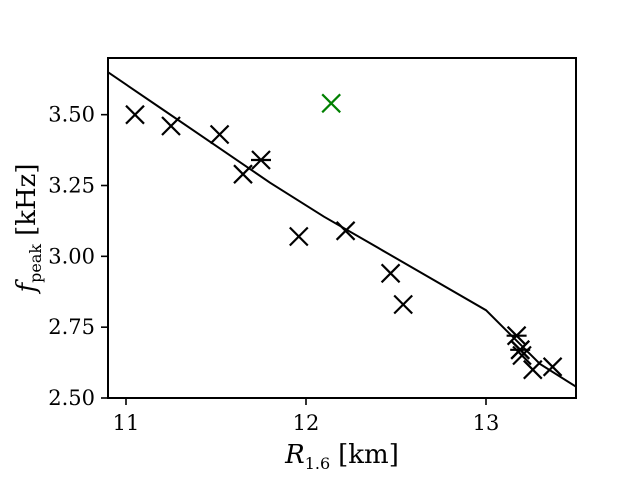 This screenshot has width=640, height=480. I want to click on y-tick-label-0: 2.50, so click(71, 398).